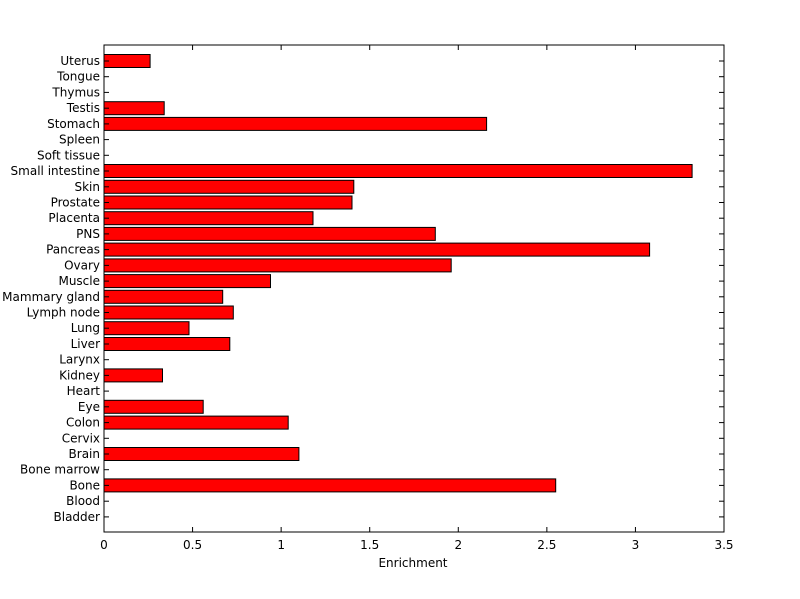  Describe the element at coordinates (63, 313) in the screenshot. I see `y-tick-label: Lymph node` at that location.